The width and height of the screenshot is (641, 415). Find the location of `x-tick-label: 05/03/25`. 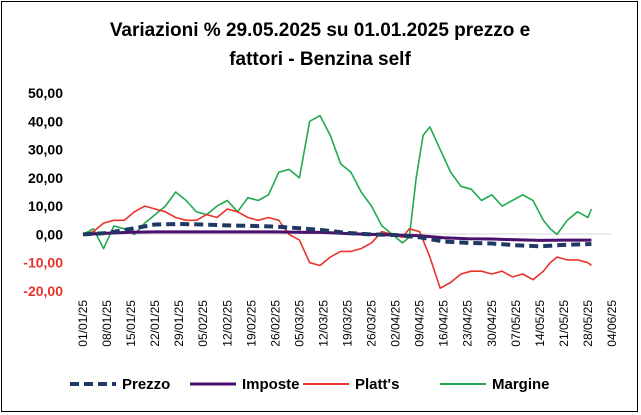

x-tick-label: 05/03/25 is located at coordinates (299, 323).